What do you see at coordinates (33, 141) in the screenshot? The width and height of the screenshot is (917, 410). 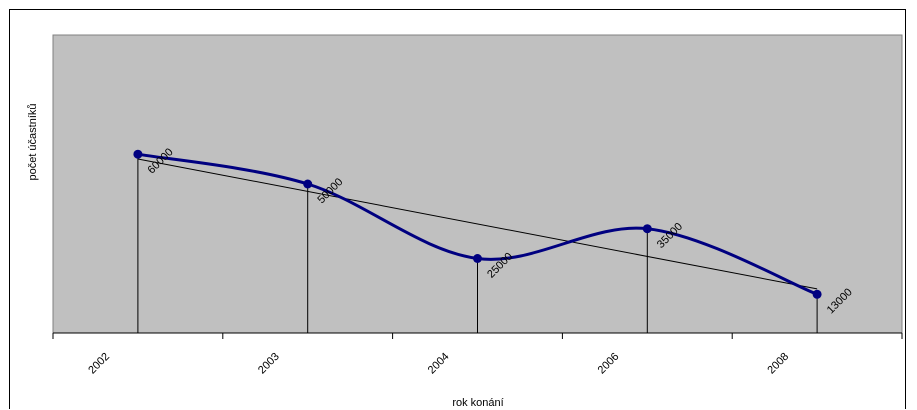 I see `y-axis-title: počet účastníků` at bounding box center [33, 141].